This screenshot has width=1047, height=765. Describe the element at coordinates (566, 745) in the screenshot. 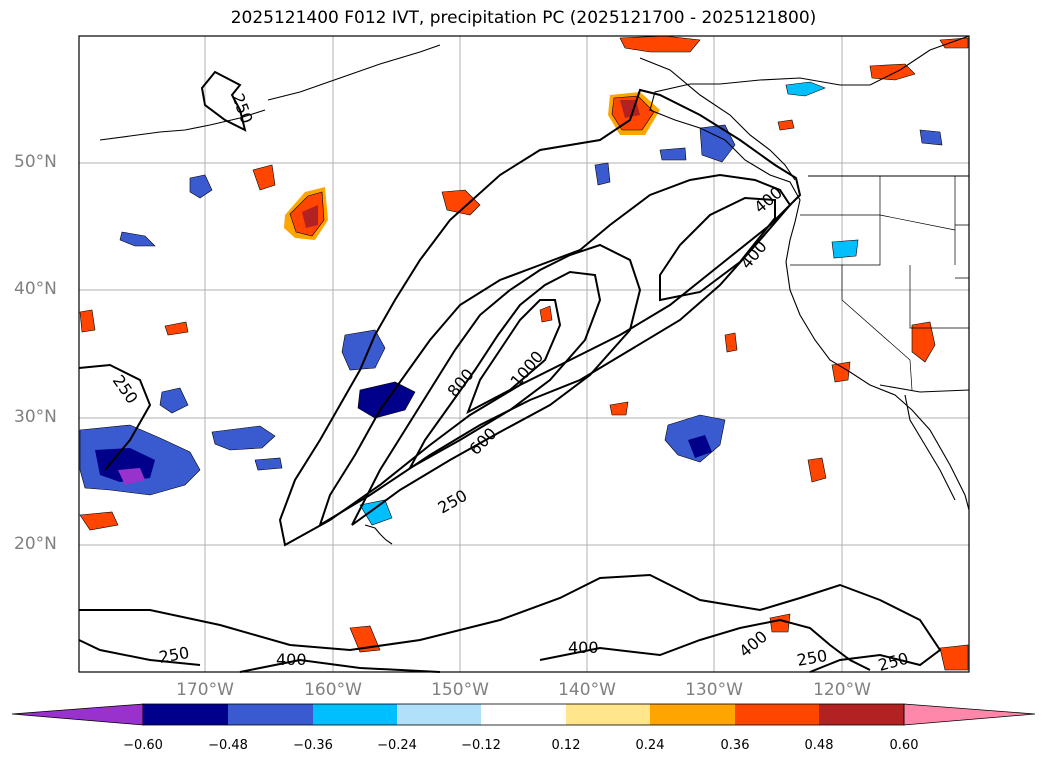

I see `colorbar-tick-label: 0.12` at that location.